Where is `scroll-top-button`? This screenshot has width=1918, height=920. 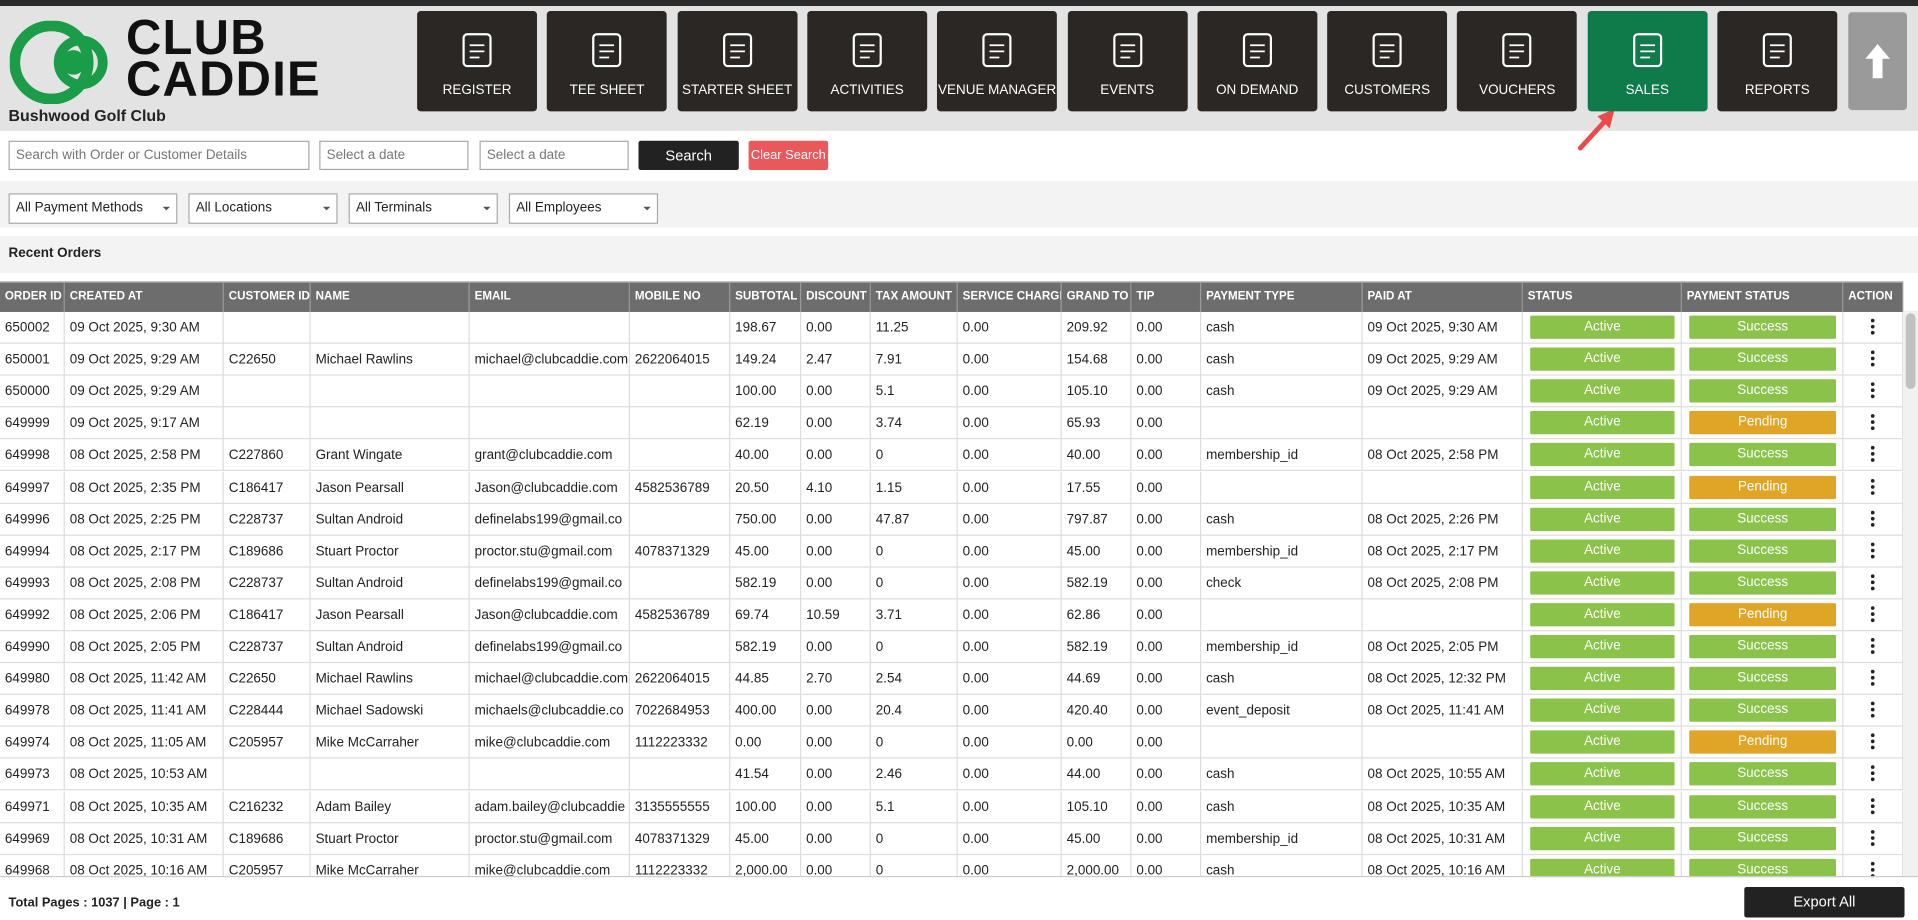
scroll-top-button is located at coordinates (1877, 61).